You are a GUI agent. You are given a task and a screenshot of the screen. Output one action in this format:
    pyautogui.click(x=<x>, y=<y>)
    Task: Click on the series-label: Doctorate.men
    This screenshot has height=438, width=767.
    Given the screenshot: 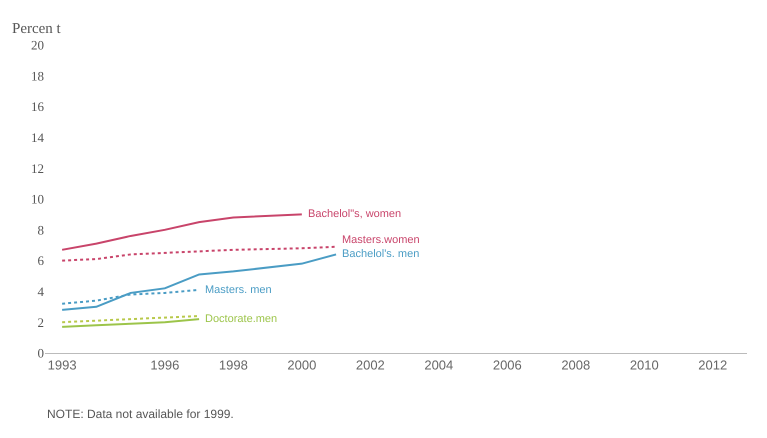 What is the action you would take?
    pyautogui.click(x=241, y=319)
    